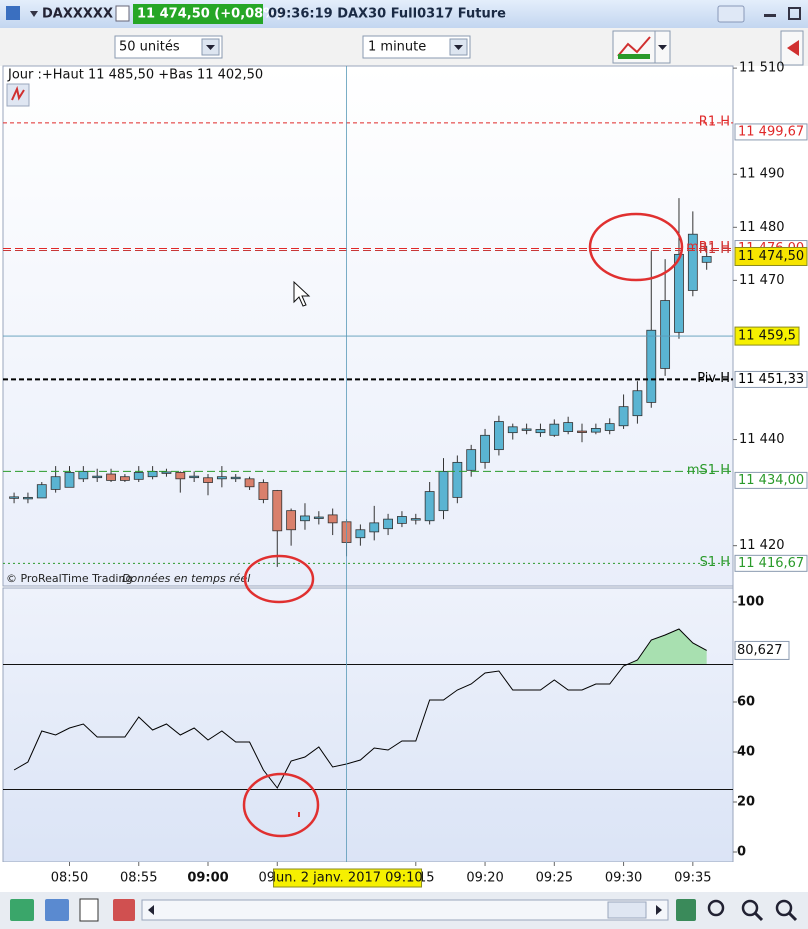  What do you see at coordinates (138, 878) in the screenshot?
I see `x-tick-label: 08:55` at bounding box center [138, 878].